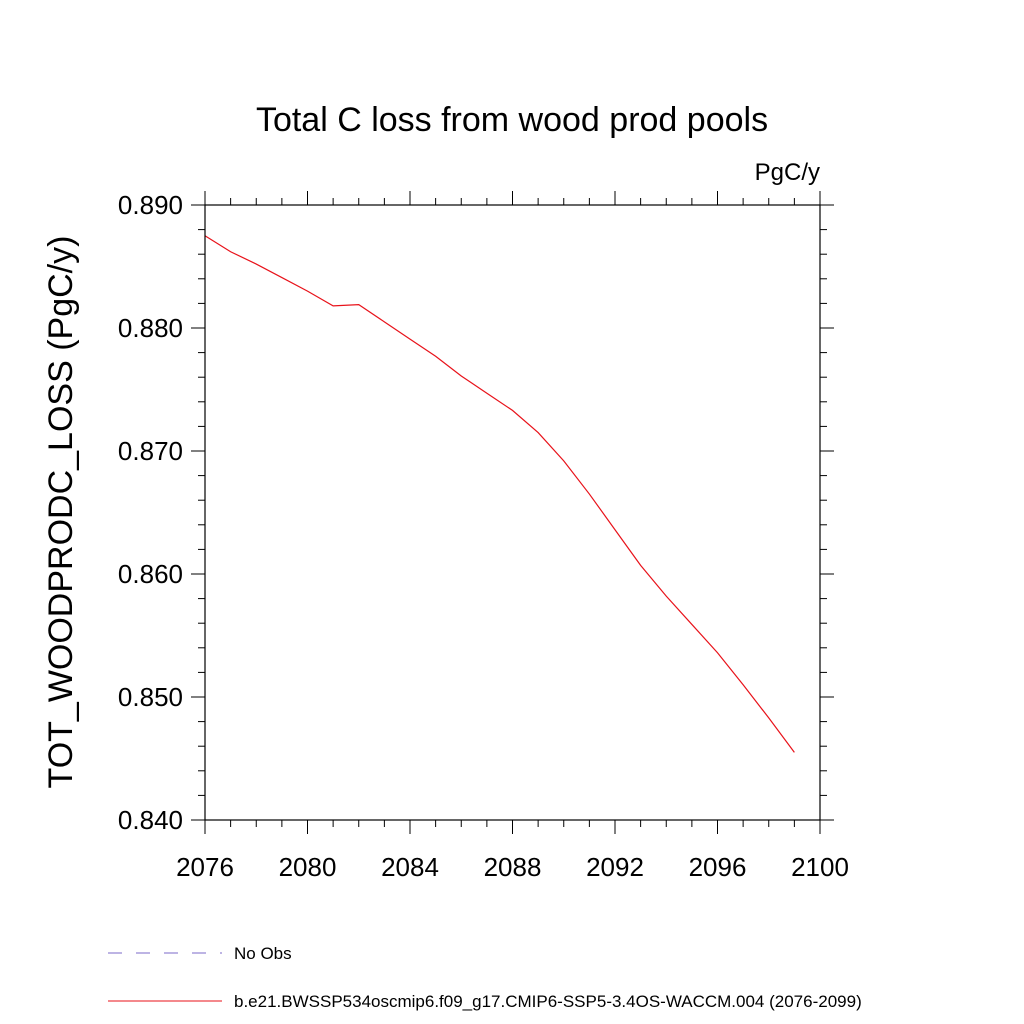  What do you see at coordinates (513, 867) in the screenshot?
I see `x-tick-label: 2088` at bounding box center [513, 867].